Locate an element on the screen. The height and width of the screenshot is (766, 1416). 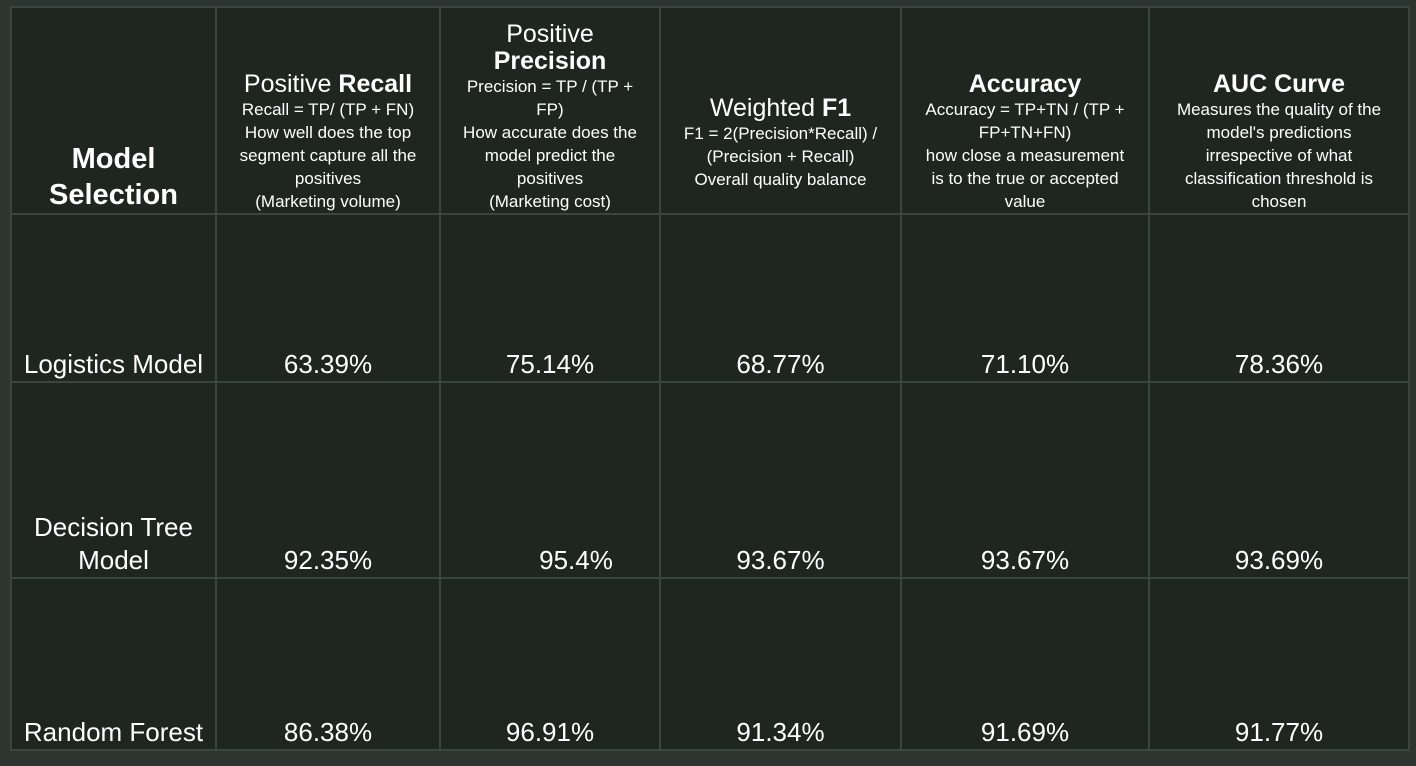
cell-value: 95.4% is located at coordinates (550, 480).